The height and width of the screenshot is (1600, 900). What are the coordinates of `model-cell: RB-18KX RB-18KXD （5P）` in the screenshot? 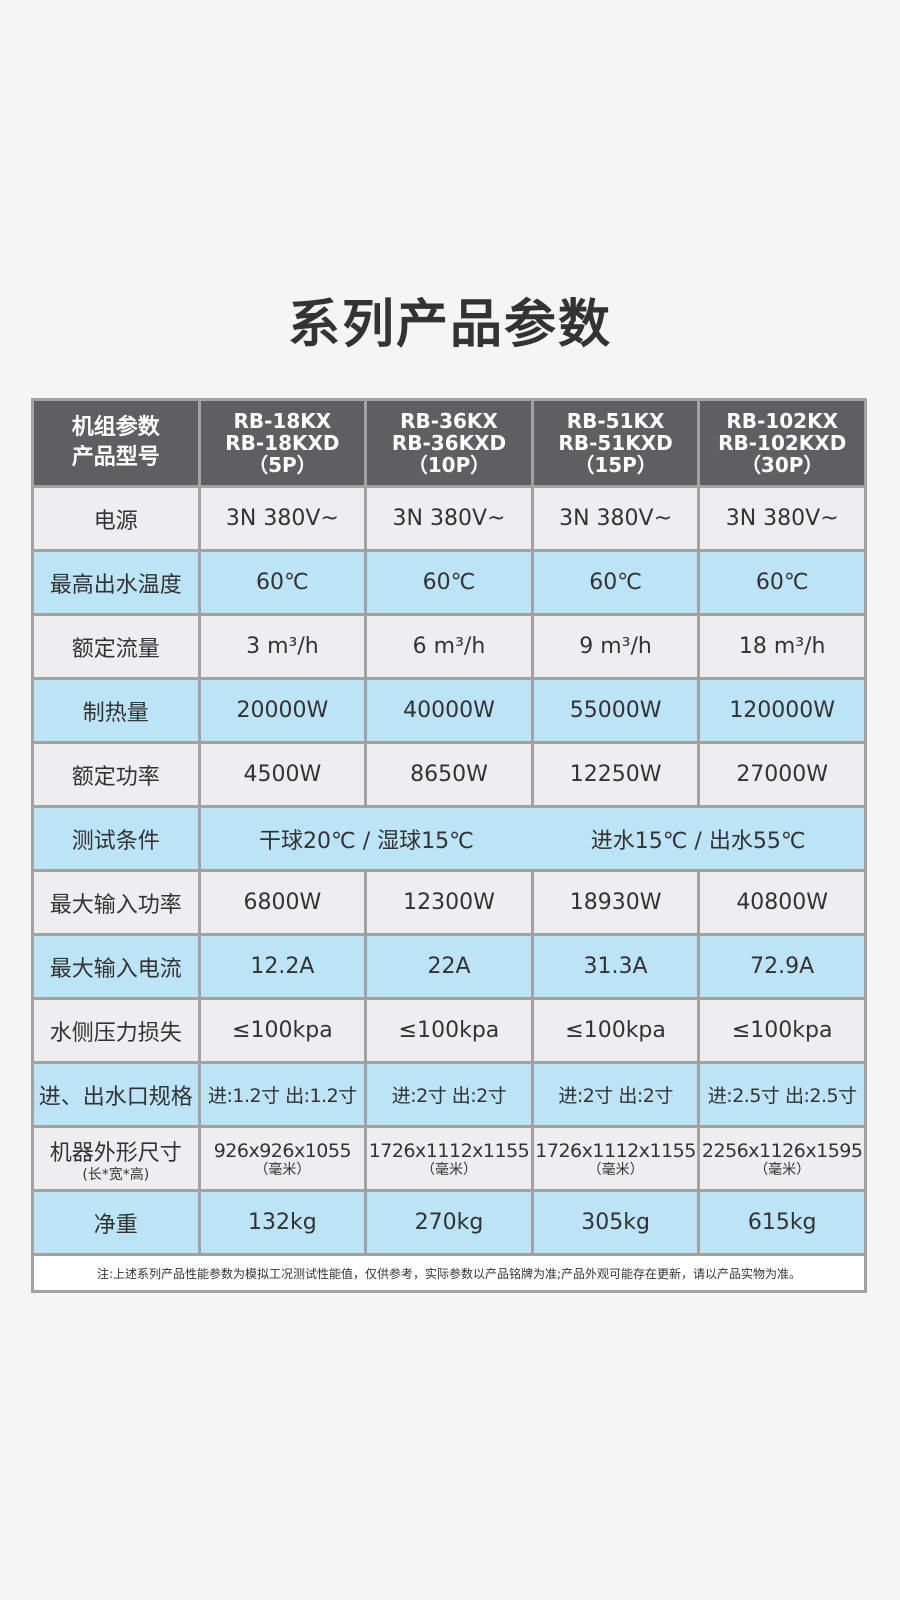 It's located at (282, 443).